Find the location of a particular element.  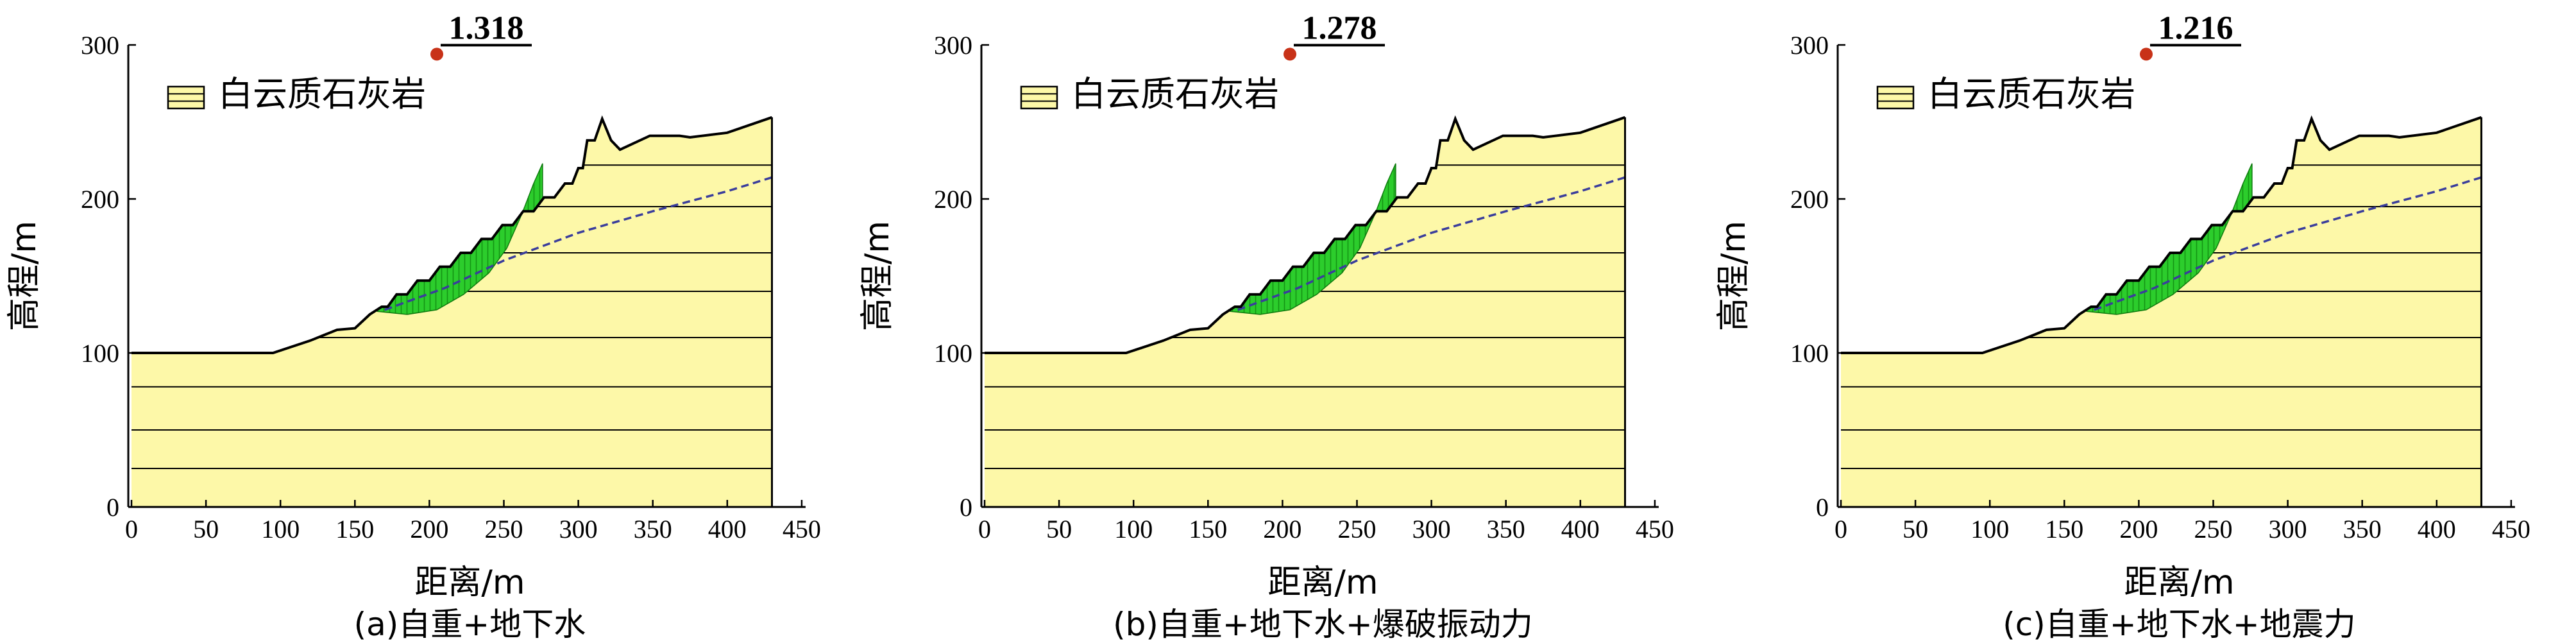

safety-factor-value: 1.278 is located at coordinates (1339, 28).